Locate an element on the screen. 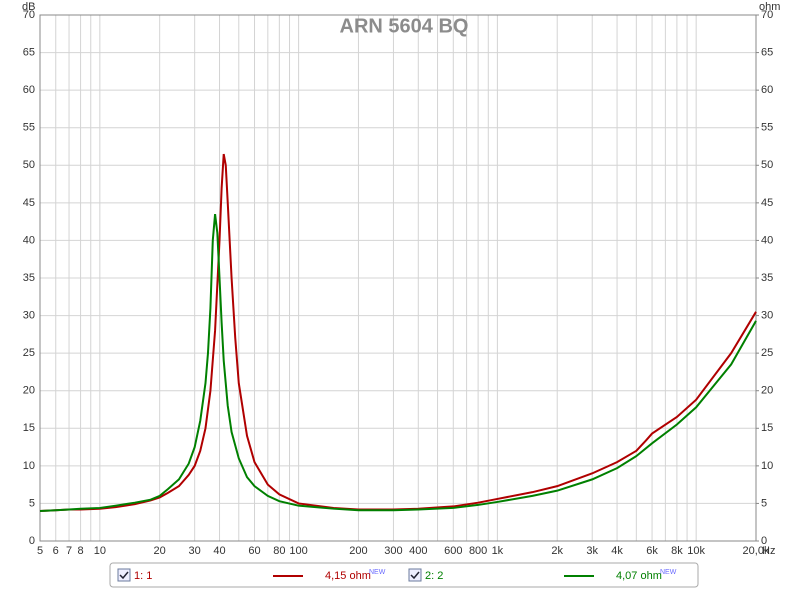 Image resolution: width=808 pixels, height=590 pixels. y-tick-label: 25 is located at coordinates (29, 353).